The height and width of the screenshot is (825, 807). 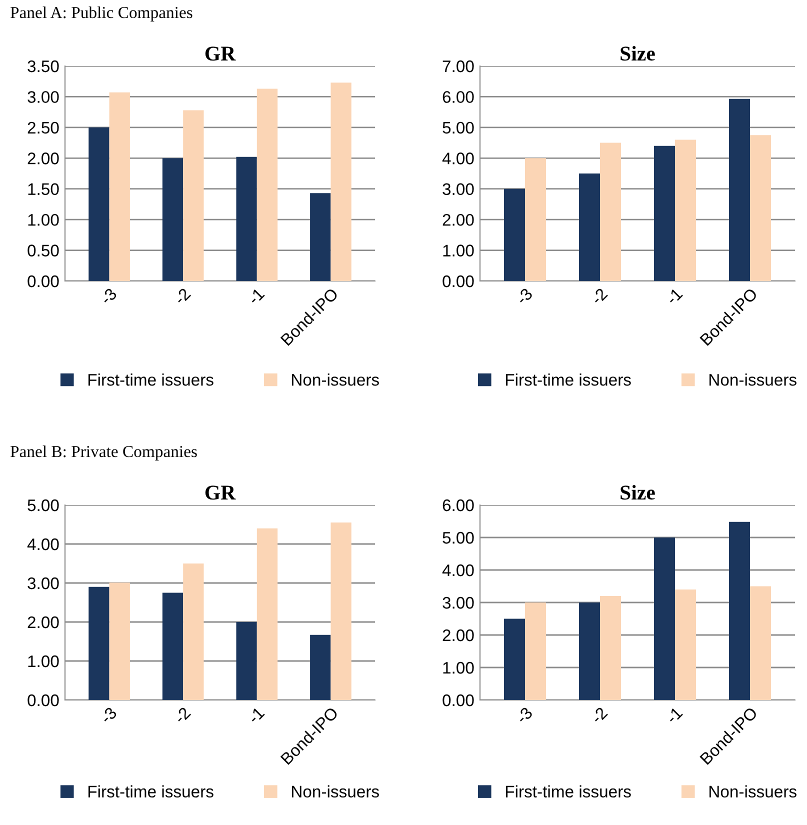 I want to click on y-tick-label: 1.50, so click(x=43, y=189).